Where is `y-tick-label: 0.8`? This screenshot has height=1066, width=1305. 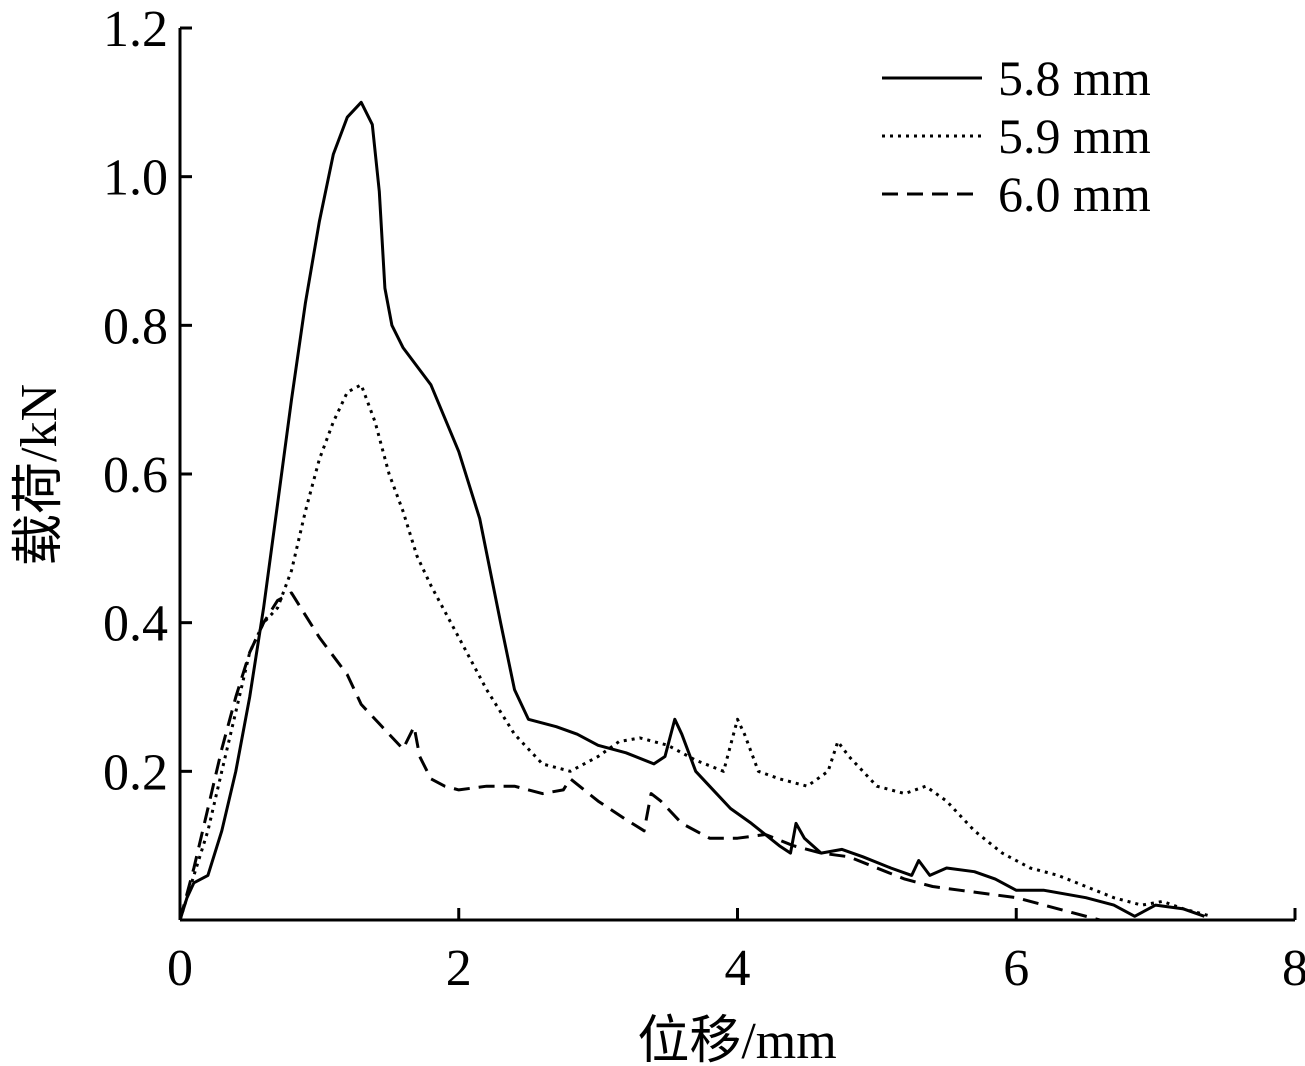
y-tick-label: 0.8 is located at coordinates (135, 326).